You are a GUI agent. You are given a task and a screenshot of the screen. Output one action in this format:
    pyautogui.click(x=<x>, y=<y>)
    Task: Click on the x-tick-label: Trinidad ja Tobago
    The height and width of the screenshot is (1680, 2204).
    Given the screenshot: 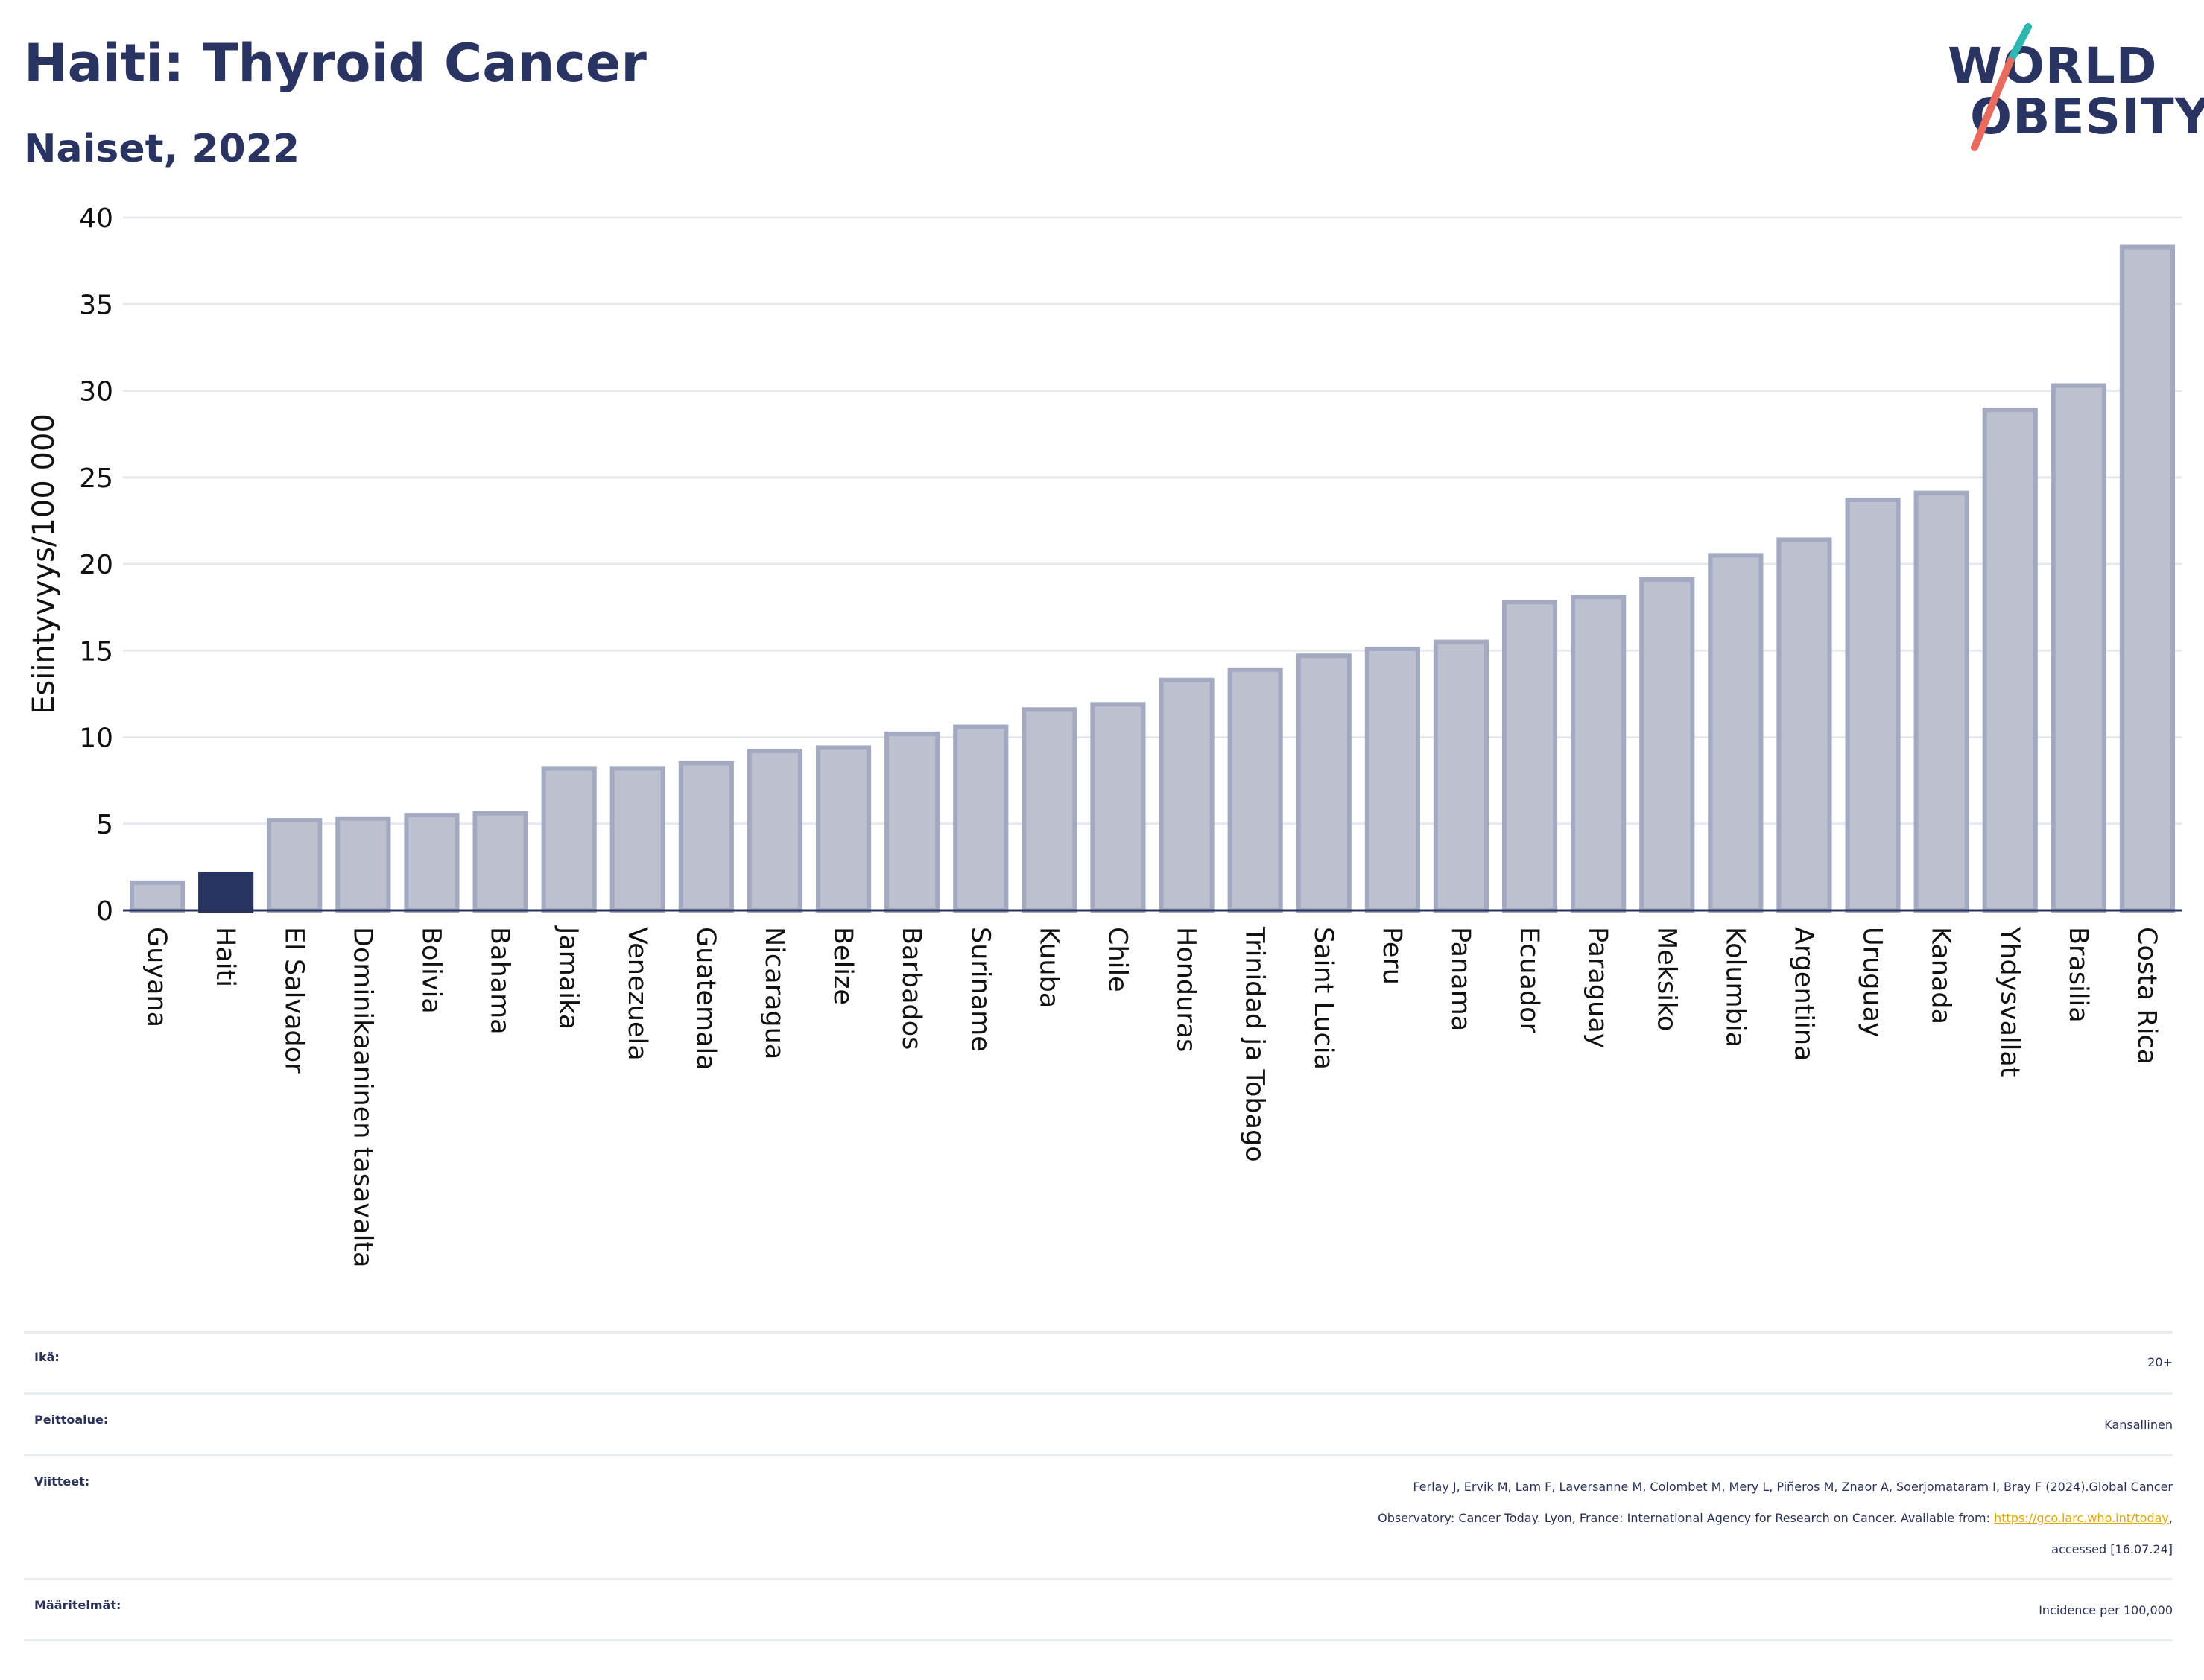 What is the action you would take?
    pyautogui.click(x=1255, y=1044)
    